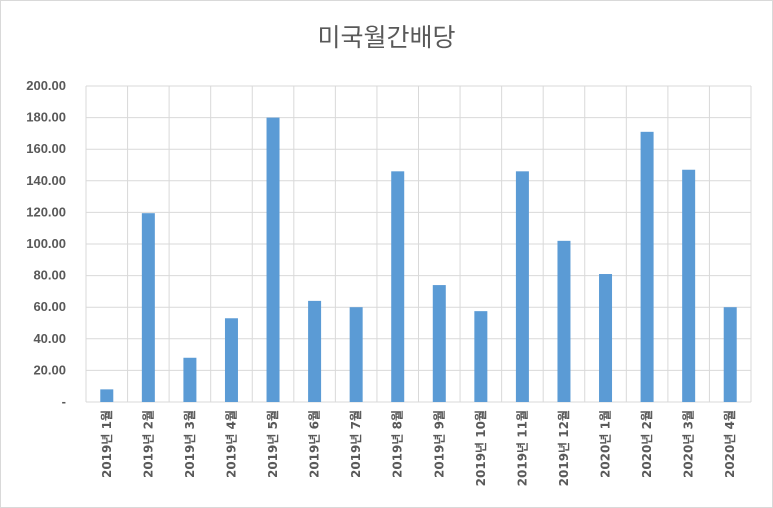 The image size is (773, 508). What do you see at coordinates (46, 180) in the screenshot?
I see `y-tick-label: 140.00` at bounding box center [46, 180].